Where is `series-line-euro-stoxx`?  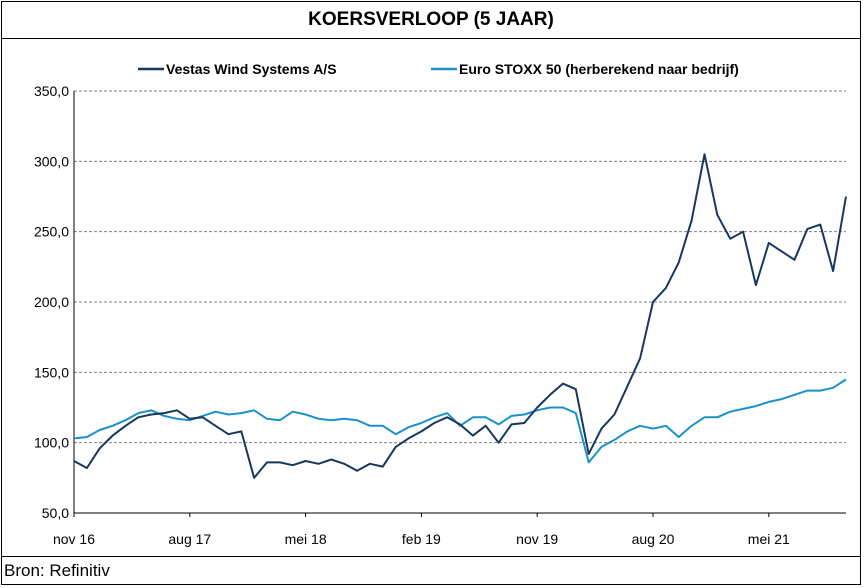 series-line-euro-stoxx is located at coordinates (460, 421).